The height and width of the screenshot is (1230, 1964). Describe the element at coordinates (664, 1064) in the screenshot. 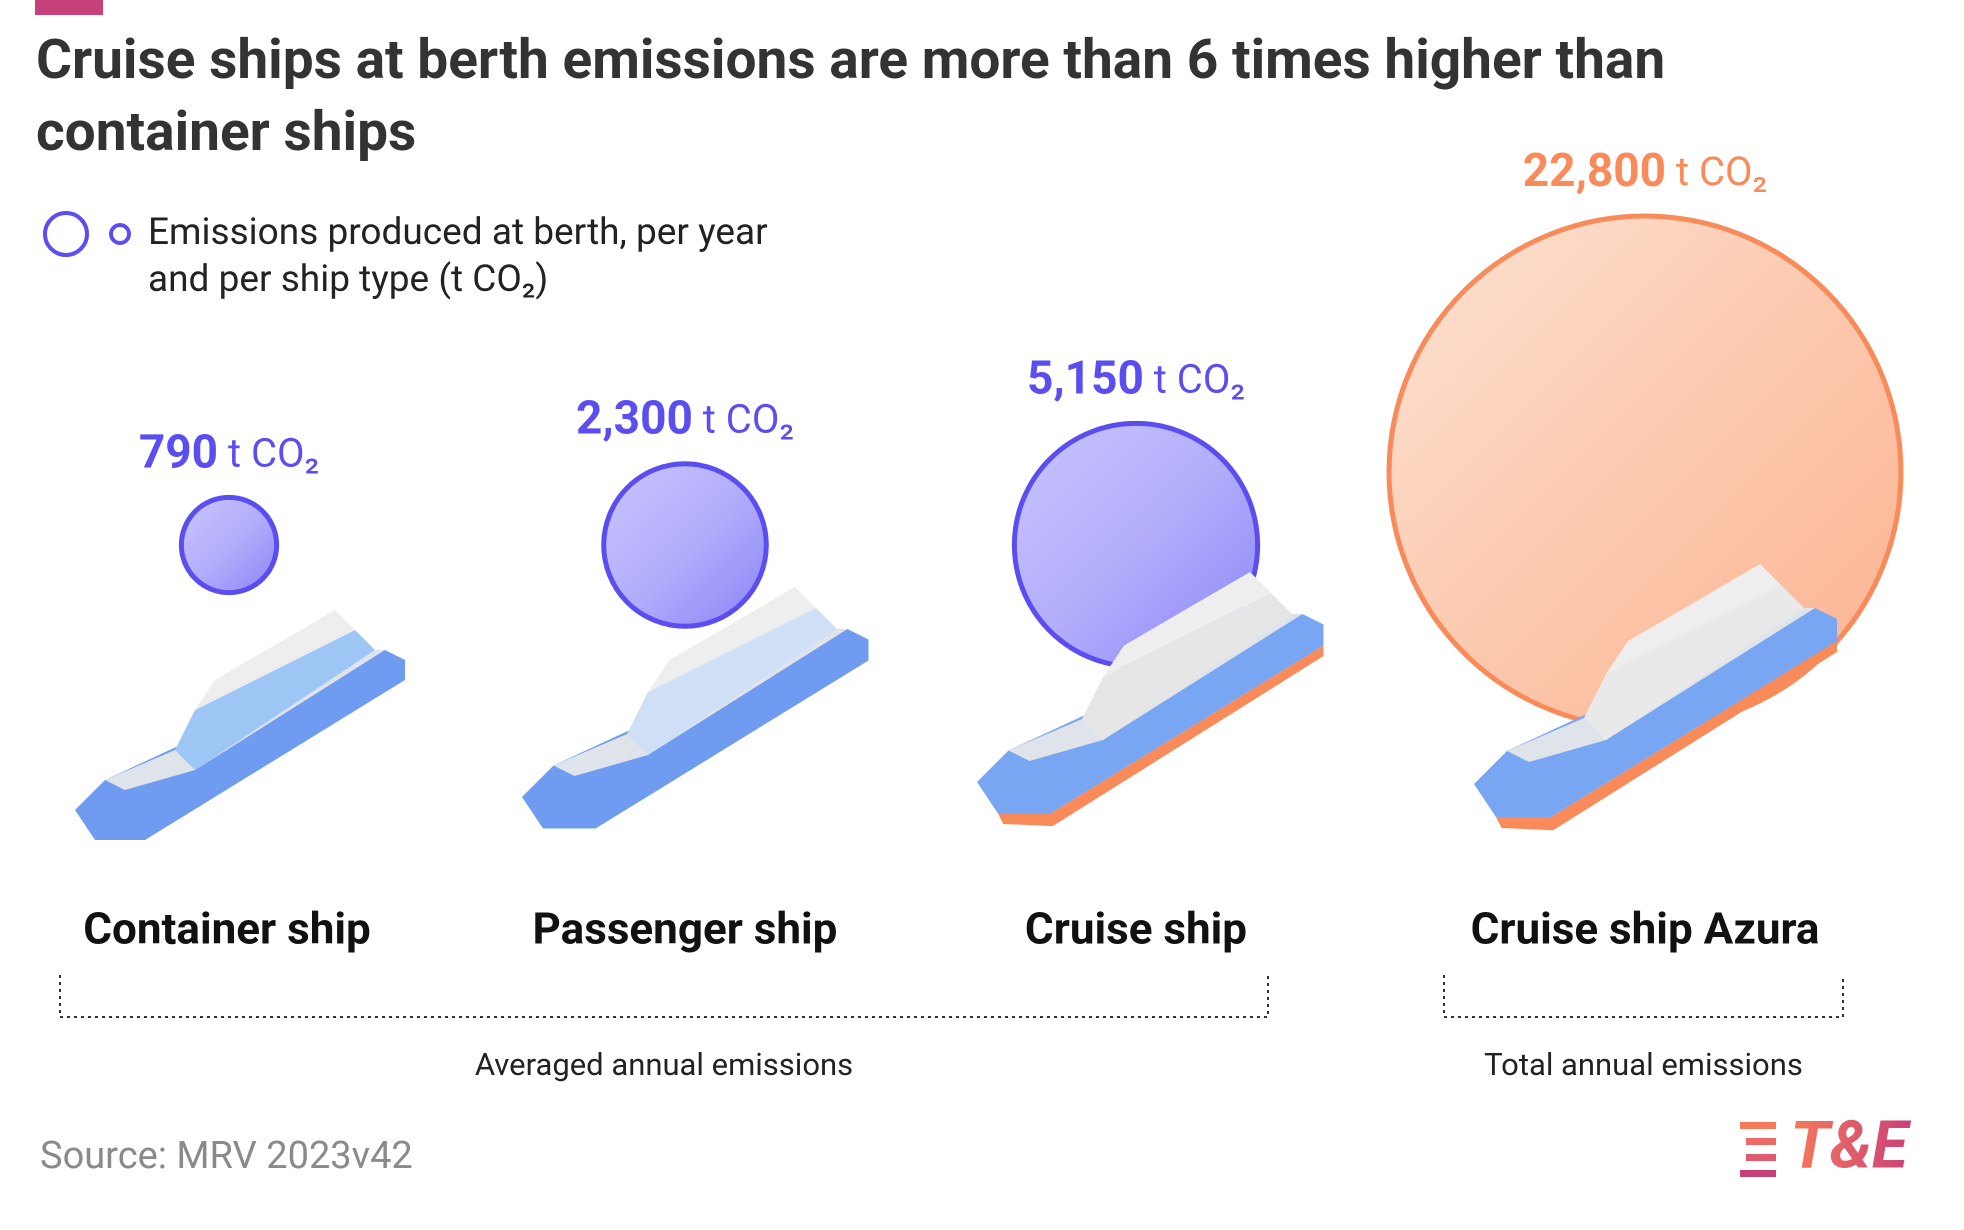

I see `group-label: Averaged annual emissions` at that location.